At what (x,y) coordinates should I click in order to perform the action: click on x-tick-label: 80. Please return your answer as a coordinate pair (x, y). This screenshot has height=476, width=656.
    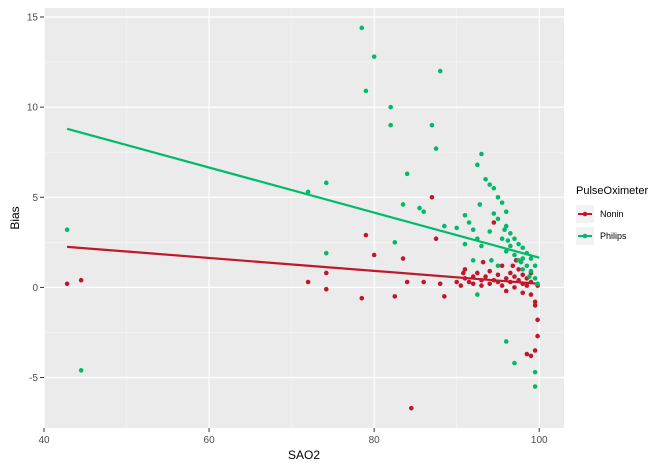
    Looking at the image, I should click on (375, 440).